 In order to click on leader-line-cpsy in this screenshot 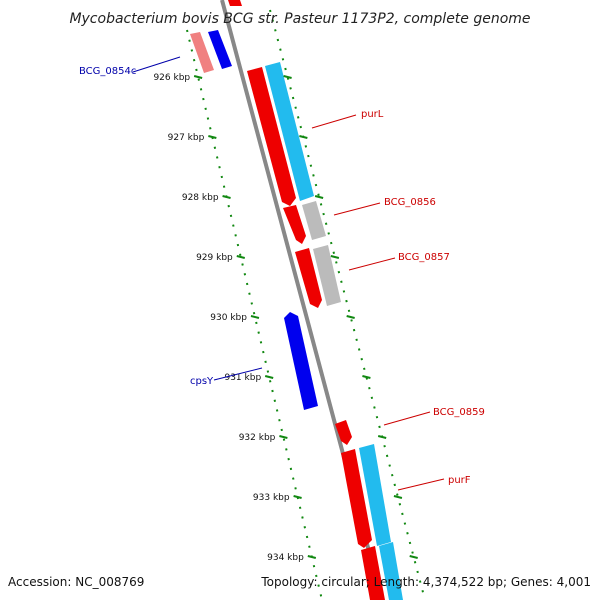, I will do `click(238, 374)`.